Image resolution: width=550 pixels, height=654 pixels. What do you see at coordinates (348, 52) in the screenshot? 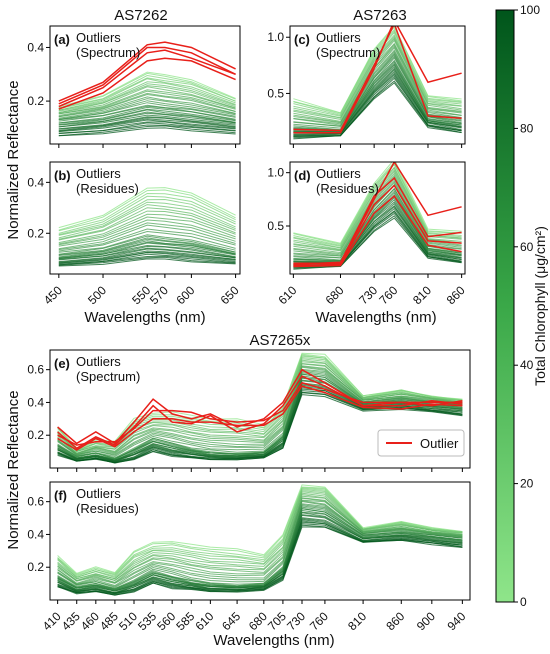
I see `panel-annotation: (Spectrum)` at bounding box center [348, 52].